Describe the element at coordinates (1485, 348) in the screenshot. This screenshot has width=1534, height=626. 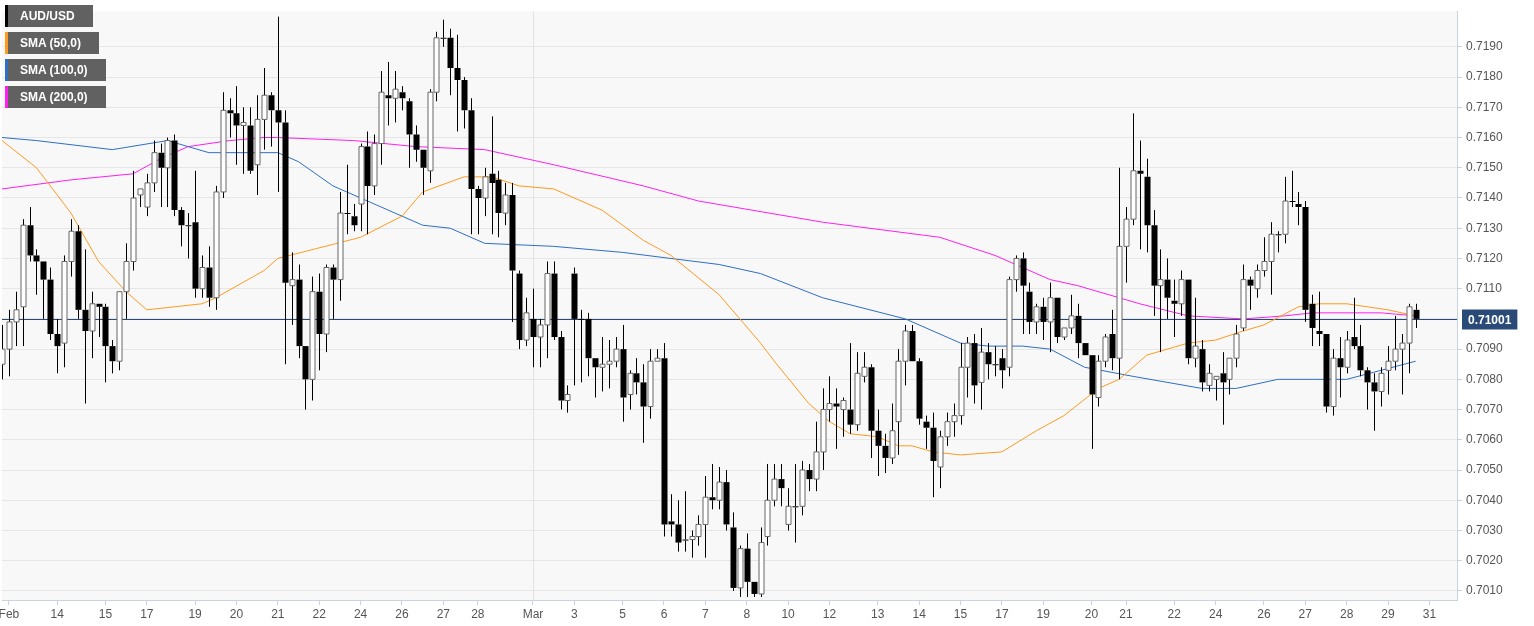
I see `y-tick-label: 0.7090` at that location.